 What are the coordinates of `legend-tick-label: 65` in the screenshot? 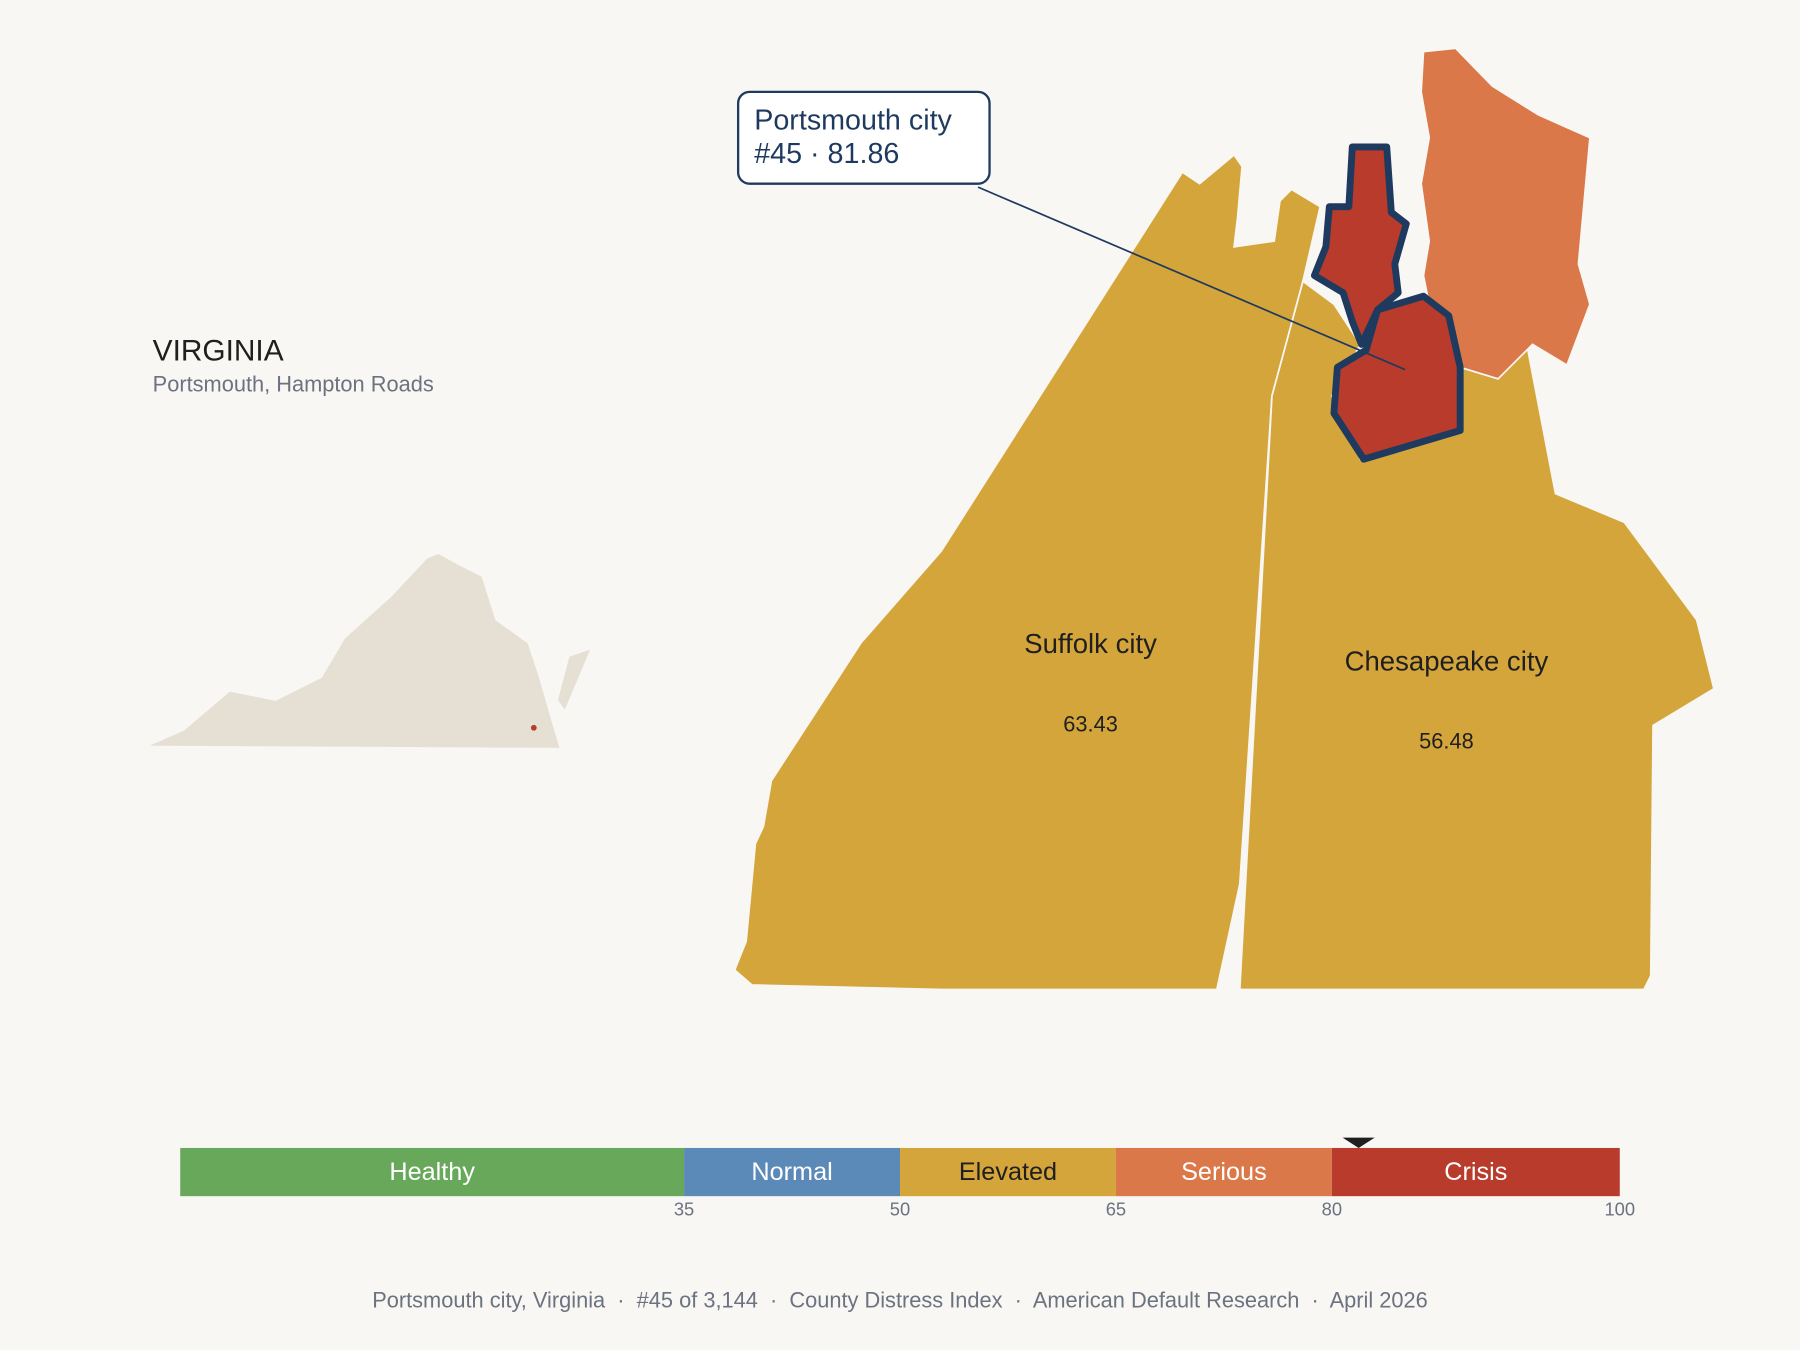 It's located at (1116, 1209).